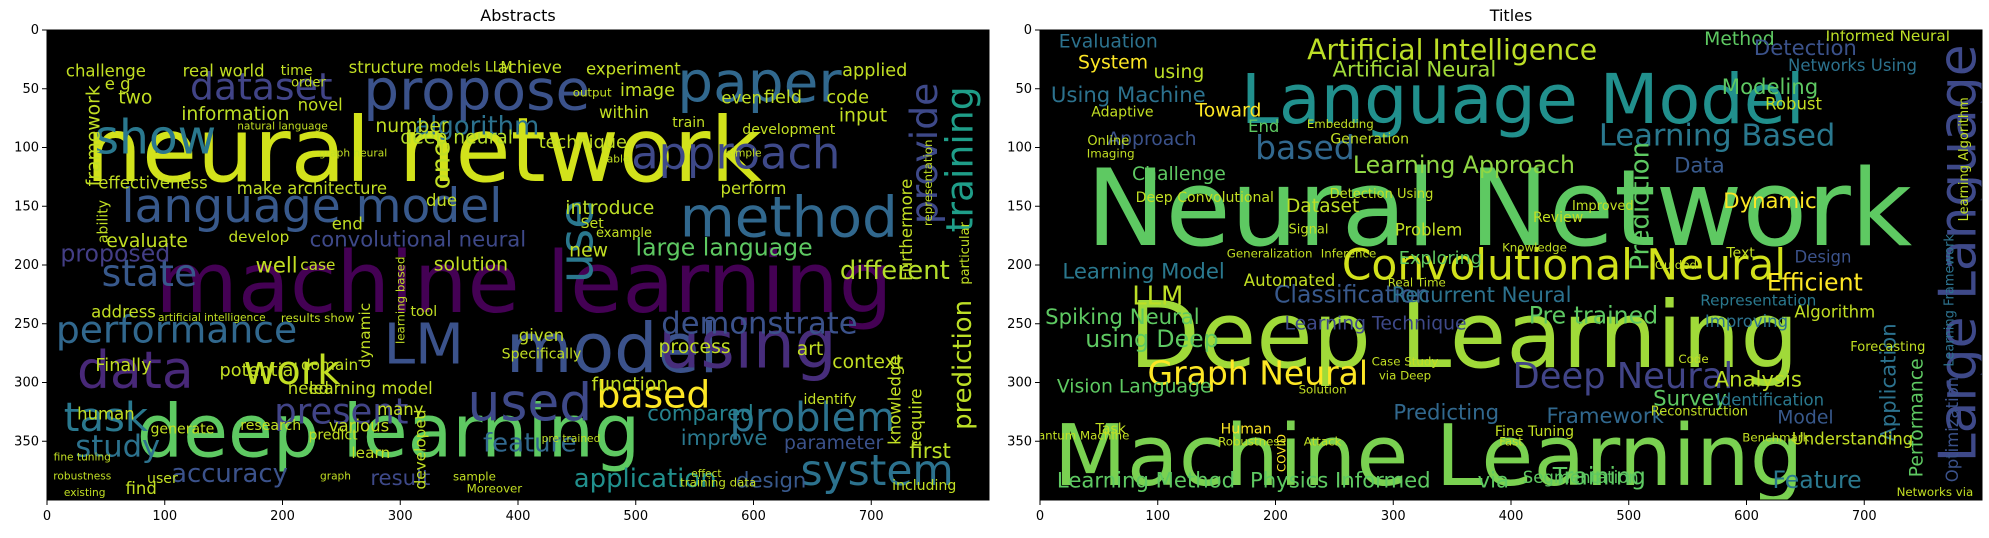 The height and width of the screenshot is (538, 1989). Describe the element at coordinates (924, 486) in the screenshot. I see `word: including` at that location.